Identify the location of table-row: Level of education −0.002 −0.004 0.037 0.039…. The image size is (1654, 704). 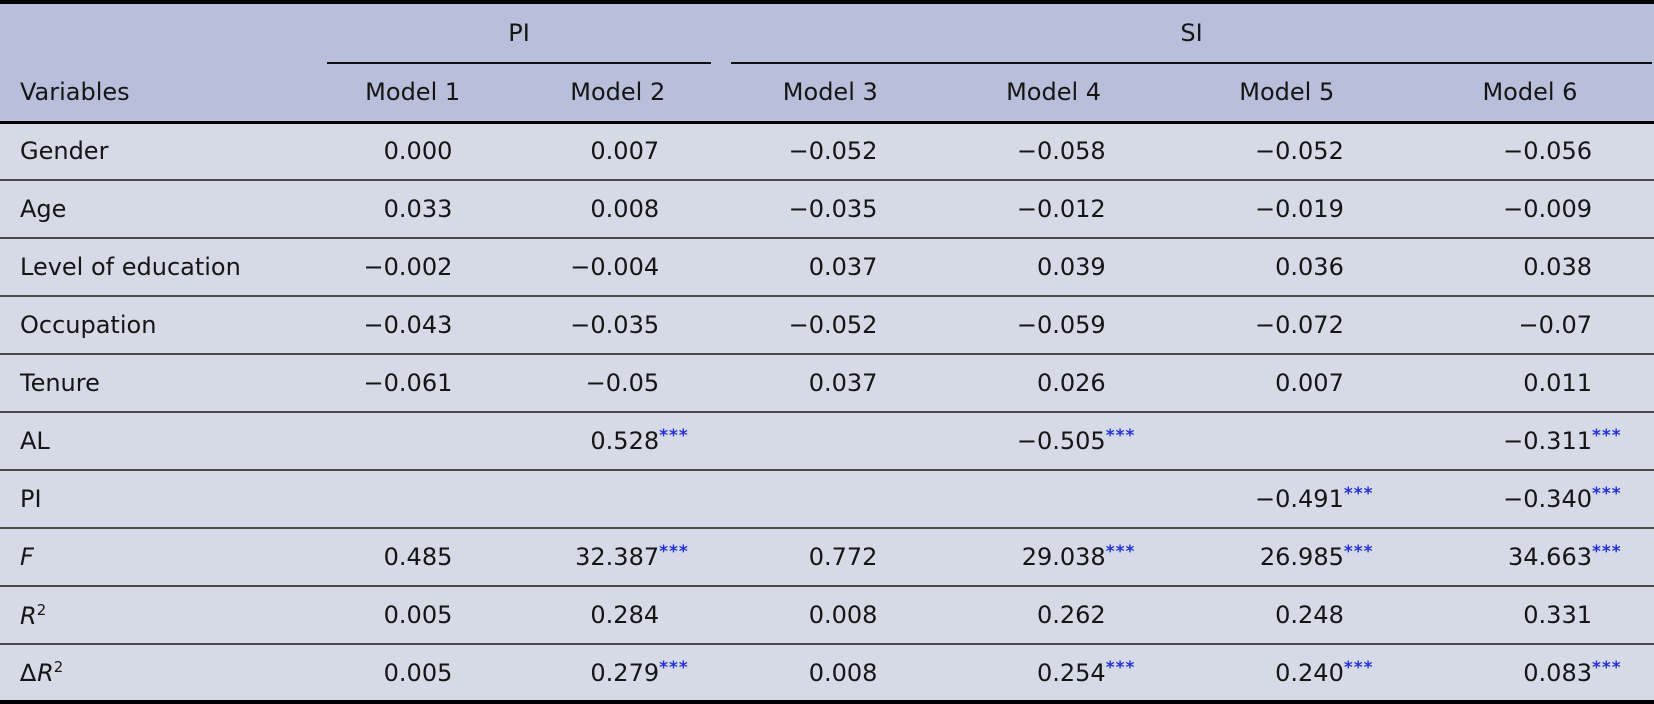
(827, 266).